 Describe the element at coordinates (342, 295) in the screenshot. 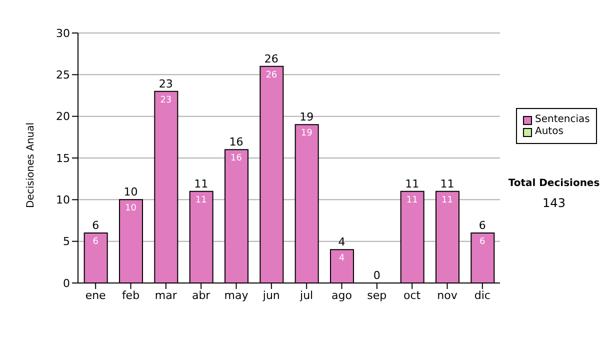

I see `x-tick-label: ago` at that location.